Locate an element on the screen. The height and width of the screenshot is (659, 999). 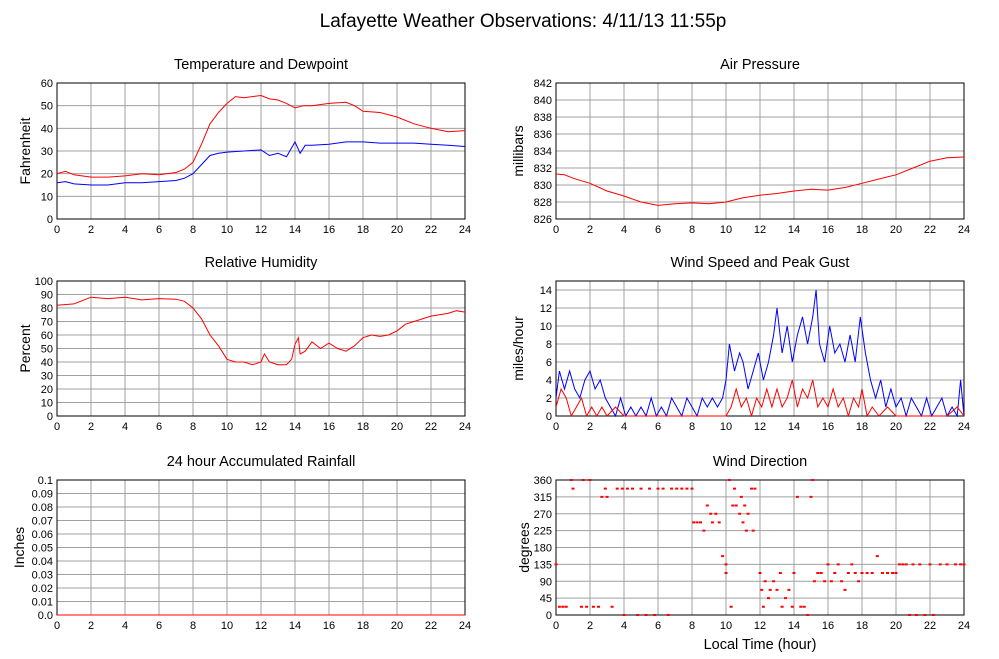
y-tick-label: 840 is located at coordinates (543, 101).